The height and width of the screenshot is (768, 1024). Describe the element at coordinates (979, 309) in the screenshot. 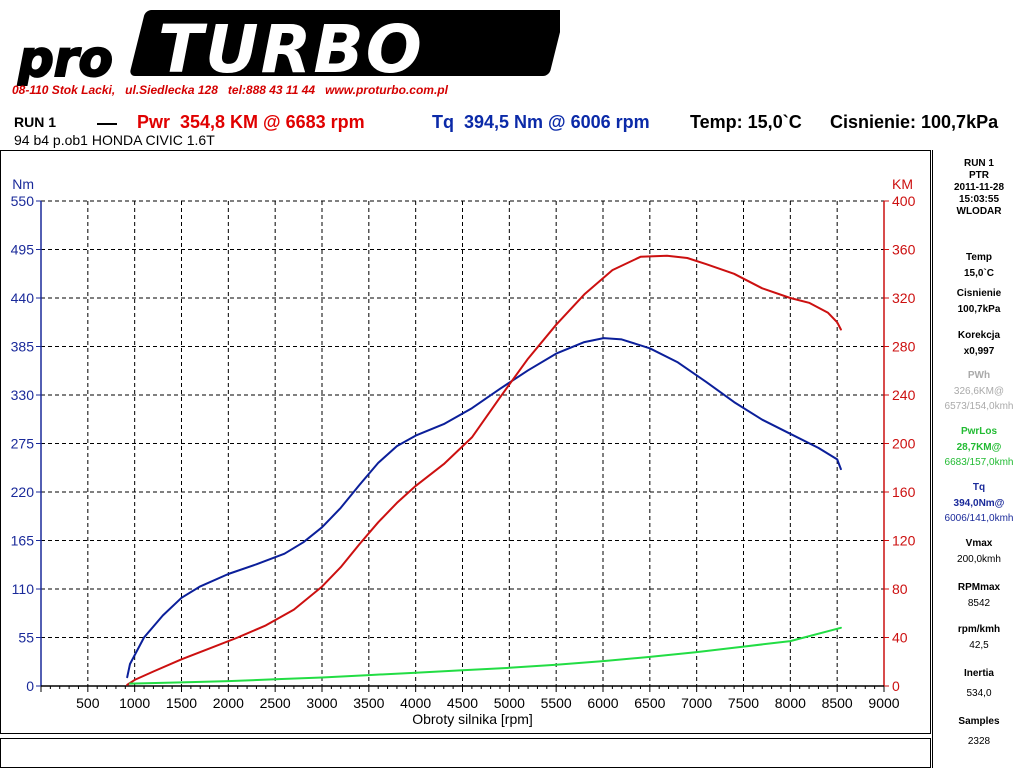

I see `sidebar-pressure-value: 100,7kPa` at that location.